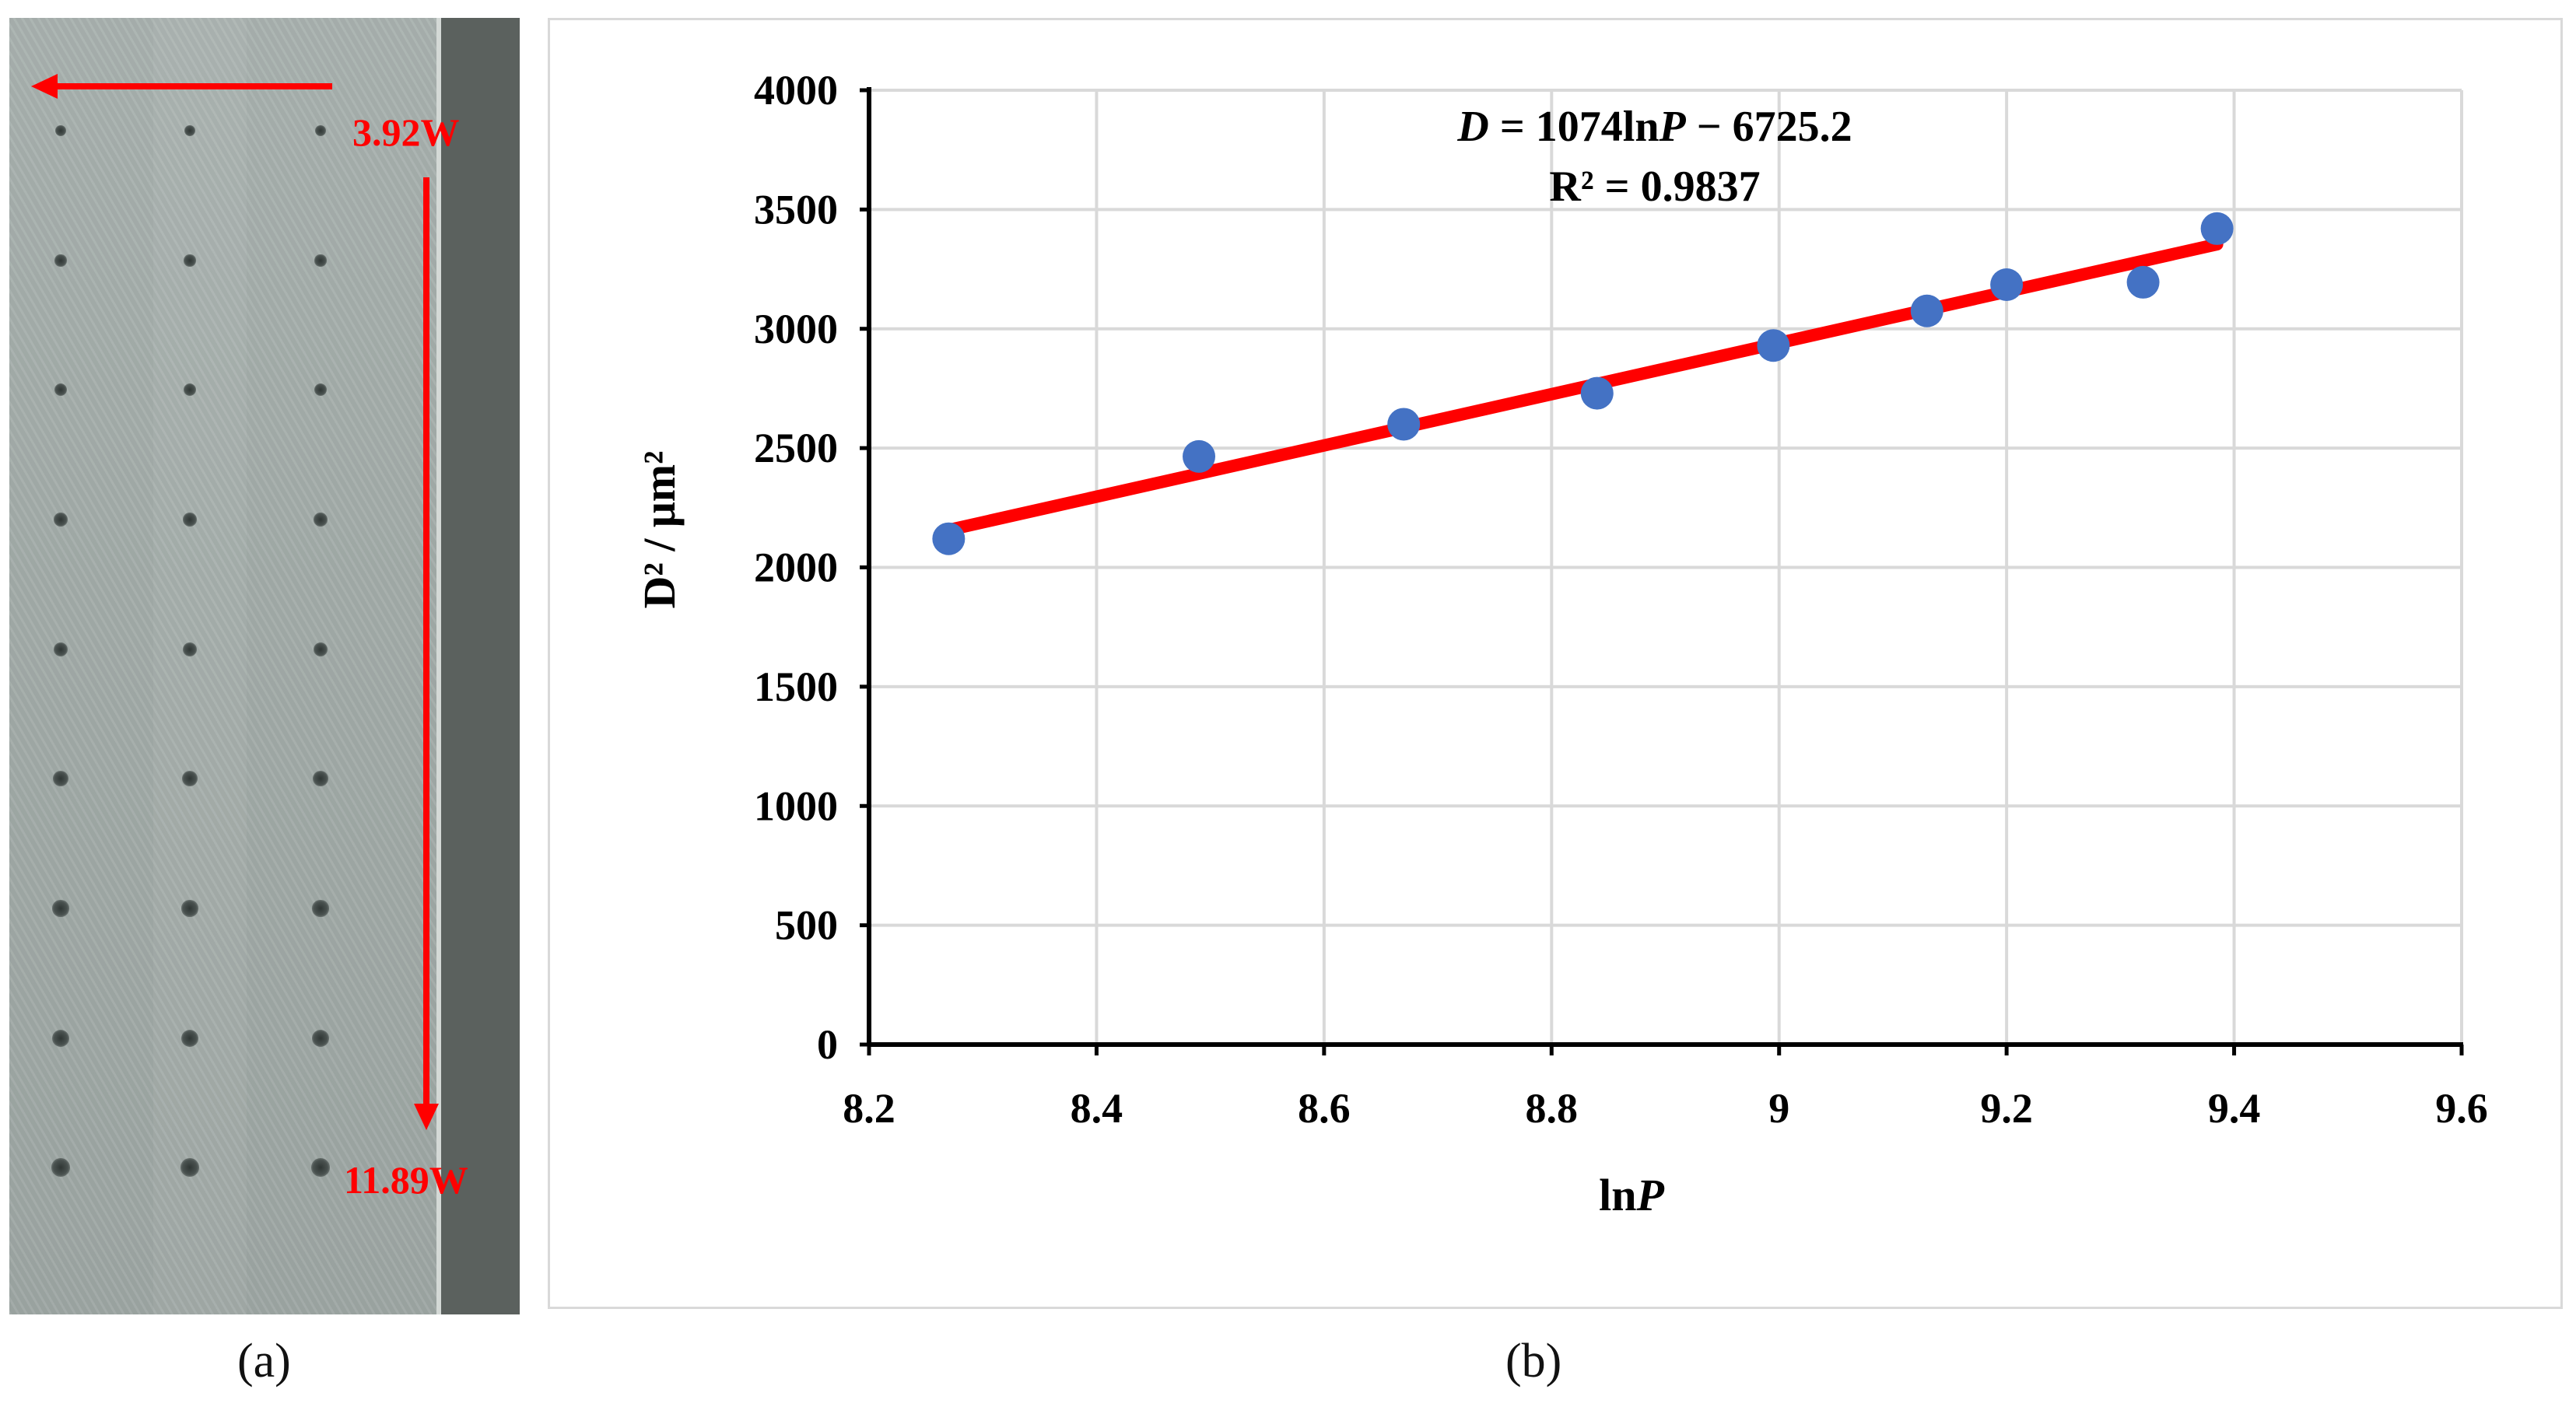 The height and width of the screenshot is (1407, 2576). What do you see at coordinates (796, 448) in the screenshot?
I see `y-tick-label: 2500` at bounding box center [796, 448].